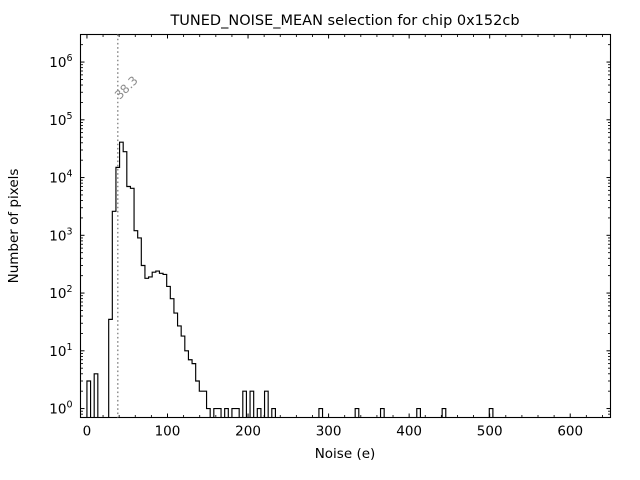 This screenshot has width=640, height=480. Describe the element at coordinates (409, 432) in the screenshot. I see `x-tick-label: 400` at that location.